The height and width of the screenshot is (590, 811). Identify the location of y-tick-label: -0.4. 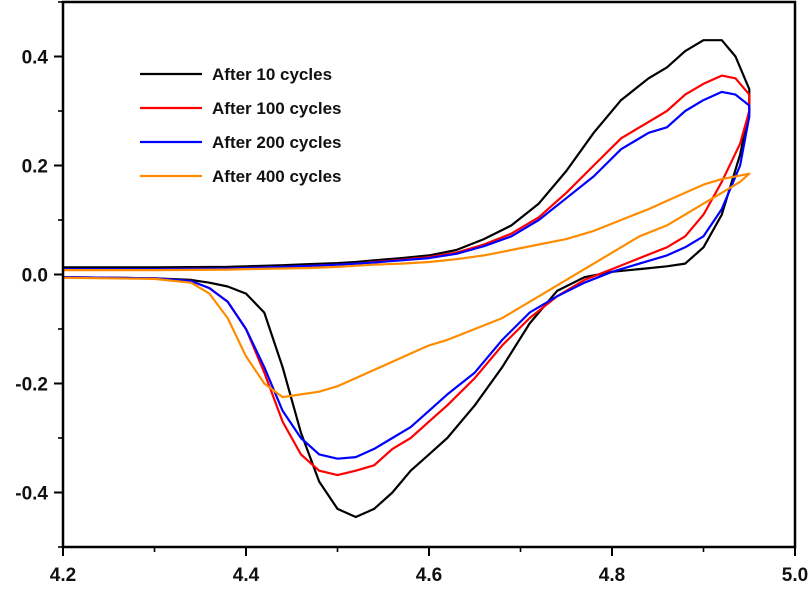
(31, 494).